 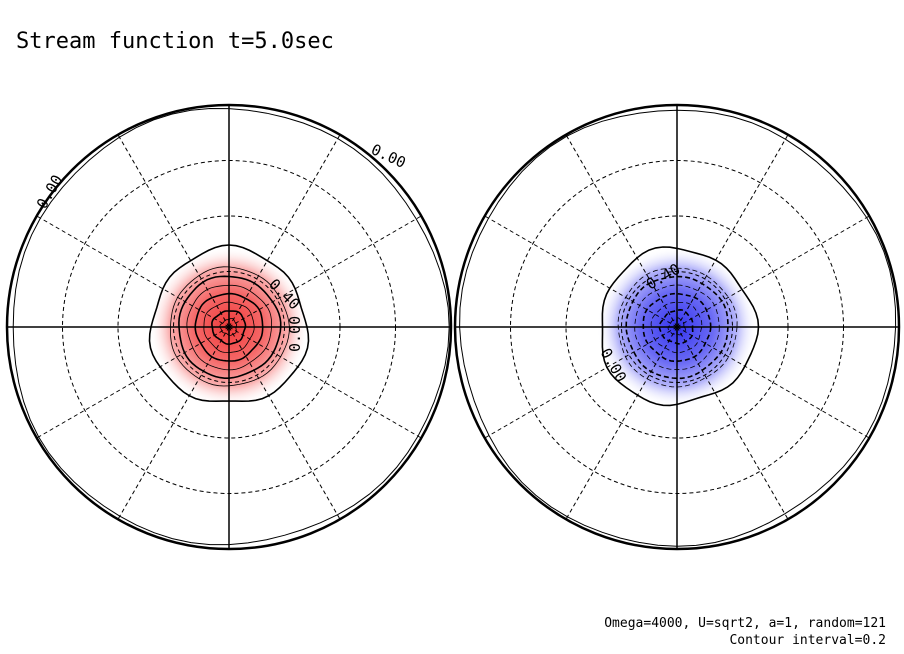 I want to click on contour-interval-note: Contour interval=0.2, so click(x=807, y=640).